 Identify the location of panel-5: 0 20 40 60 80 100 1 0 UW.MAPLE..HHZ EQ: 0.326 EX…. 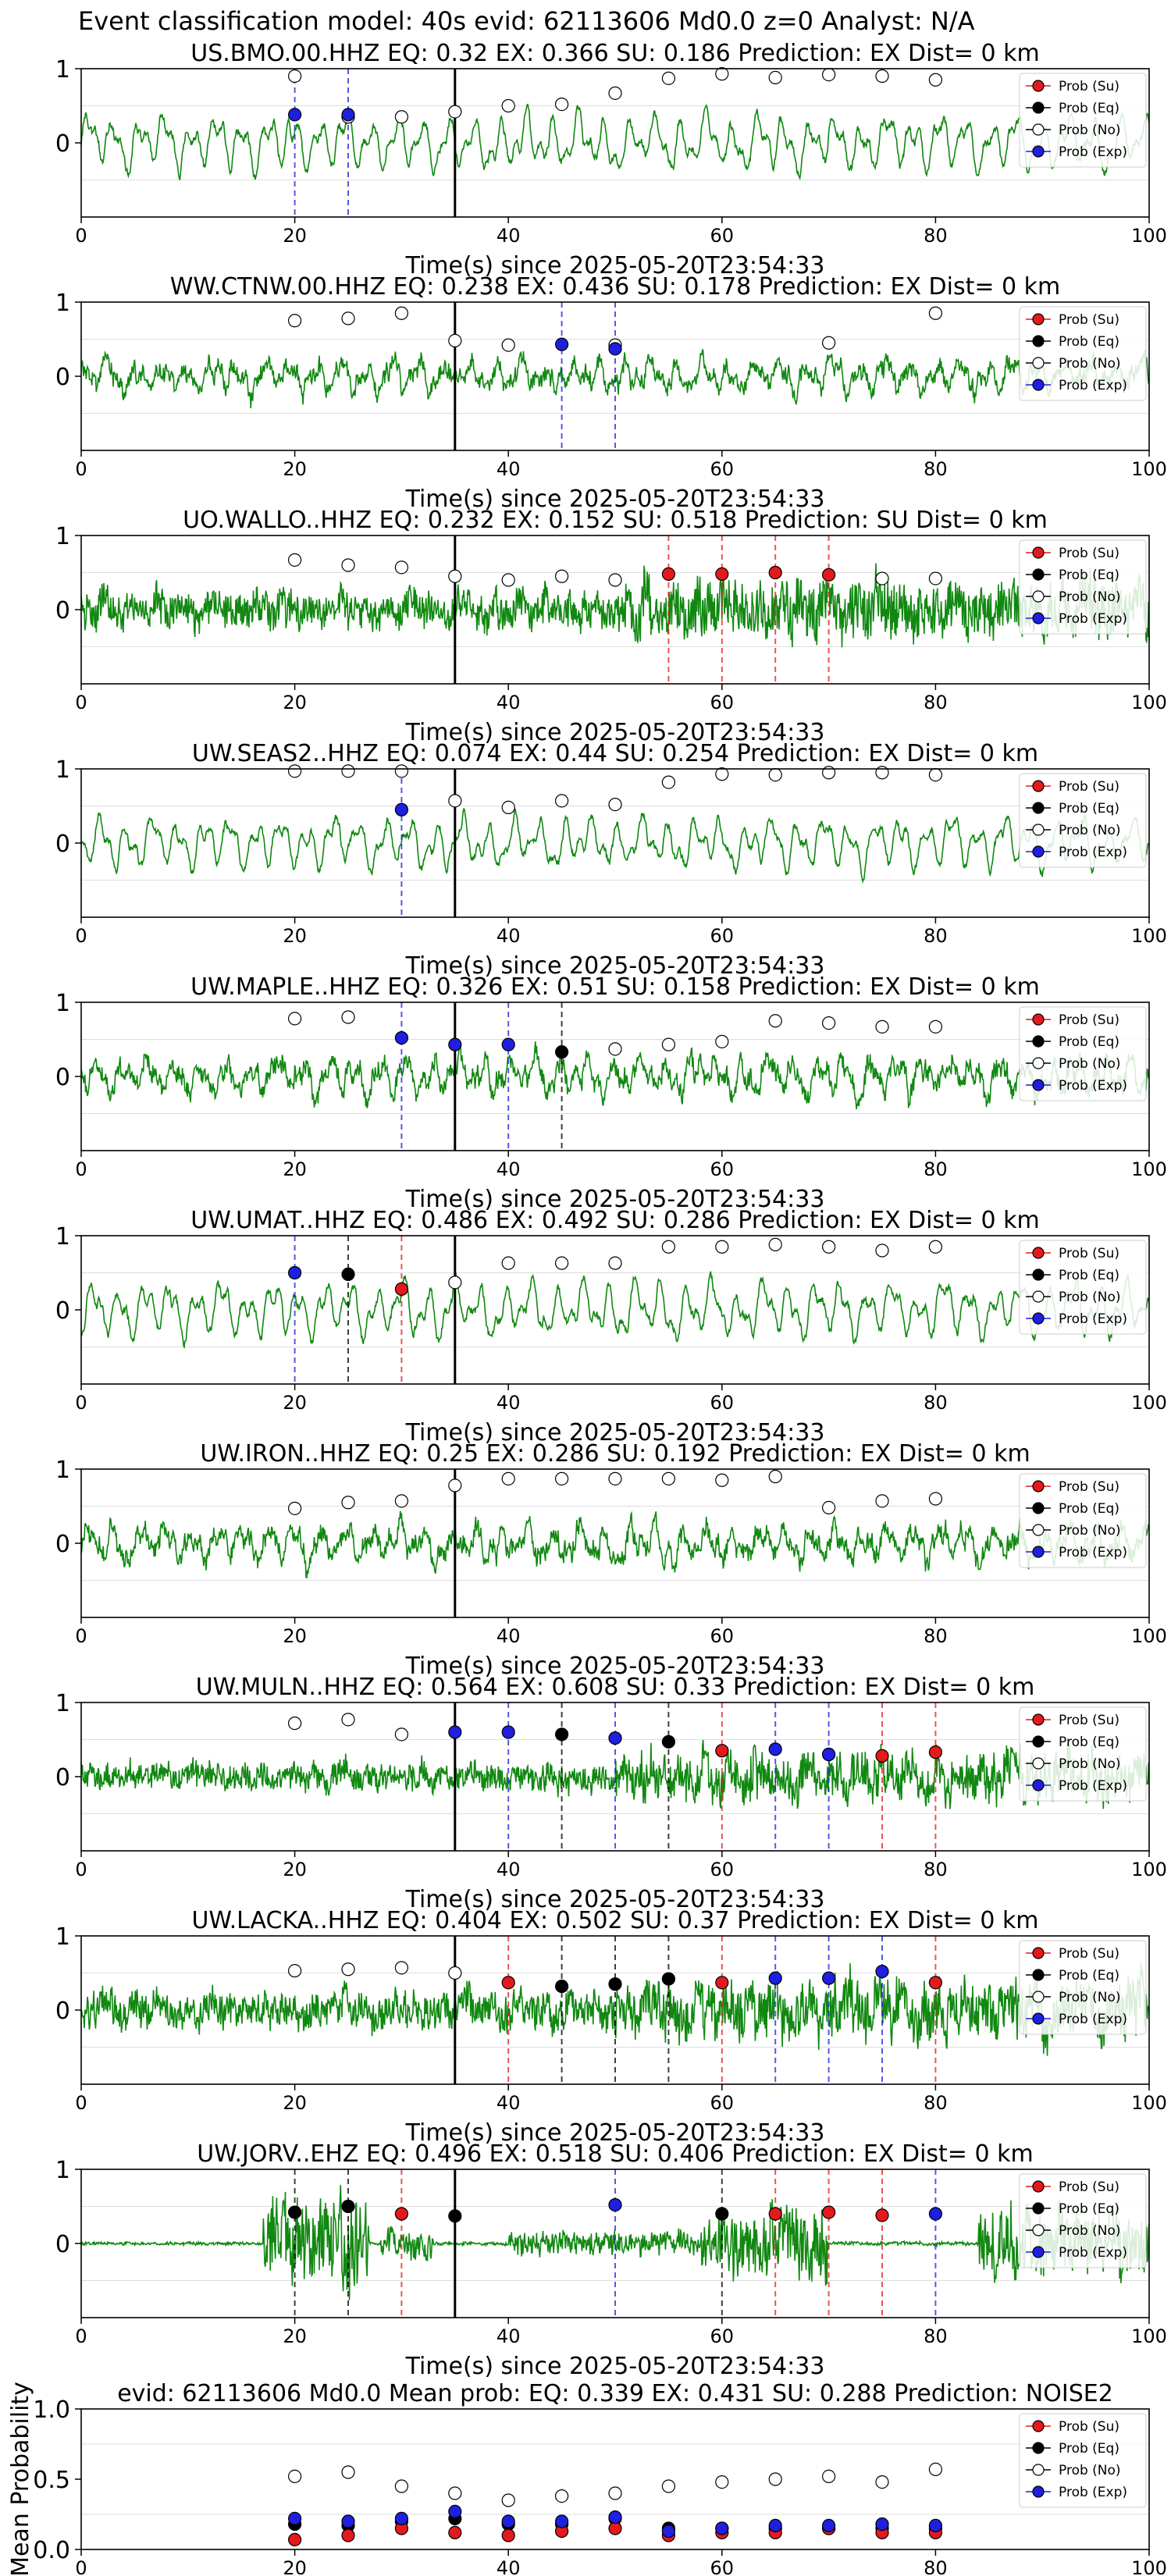
(611, 1093).